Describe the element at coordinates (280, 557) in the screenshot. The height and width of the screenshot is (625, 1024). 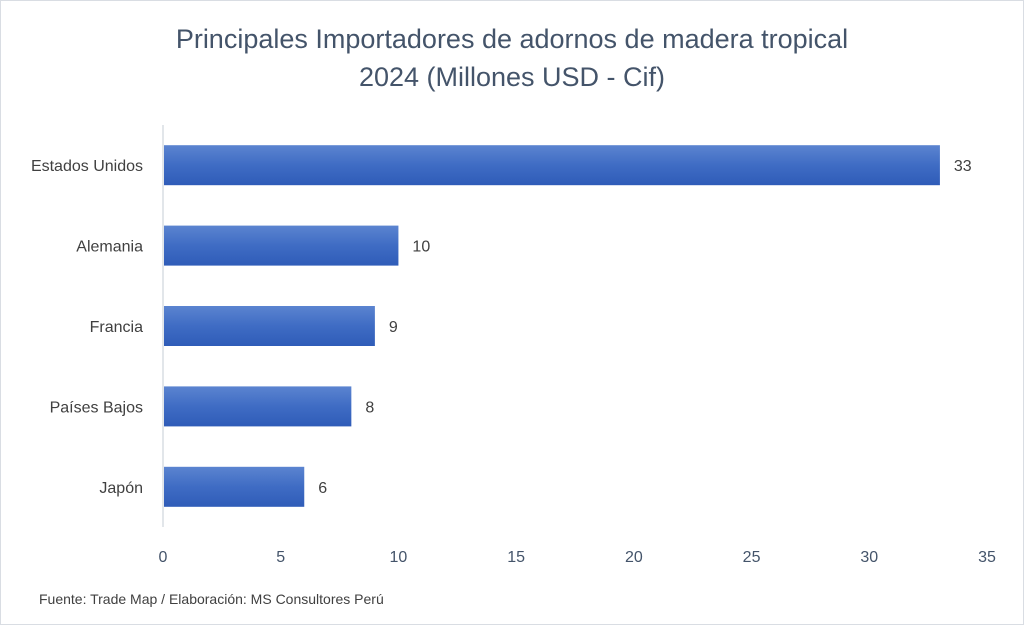
I see `x-tick-label: 5` at that location.